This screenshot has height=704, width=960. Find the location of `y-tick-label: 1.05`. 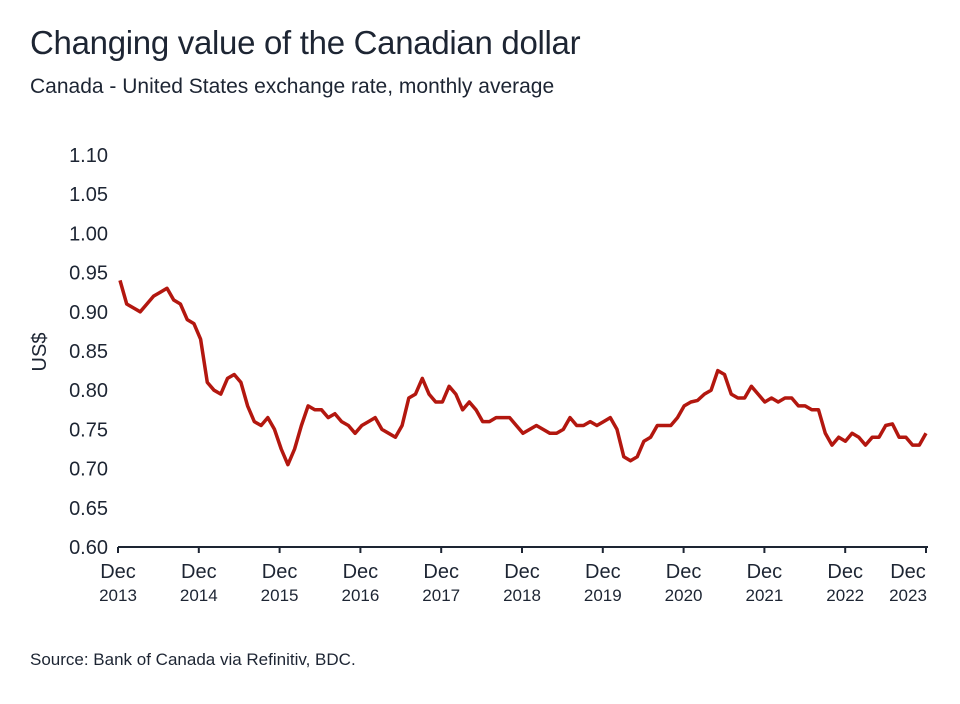

y-tick-label: 1.05 is located at coordinates (88, 195).